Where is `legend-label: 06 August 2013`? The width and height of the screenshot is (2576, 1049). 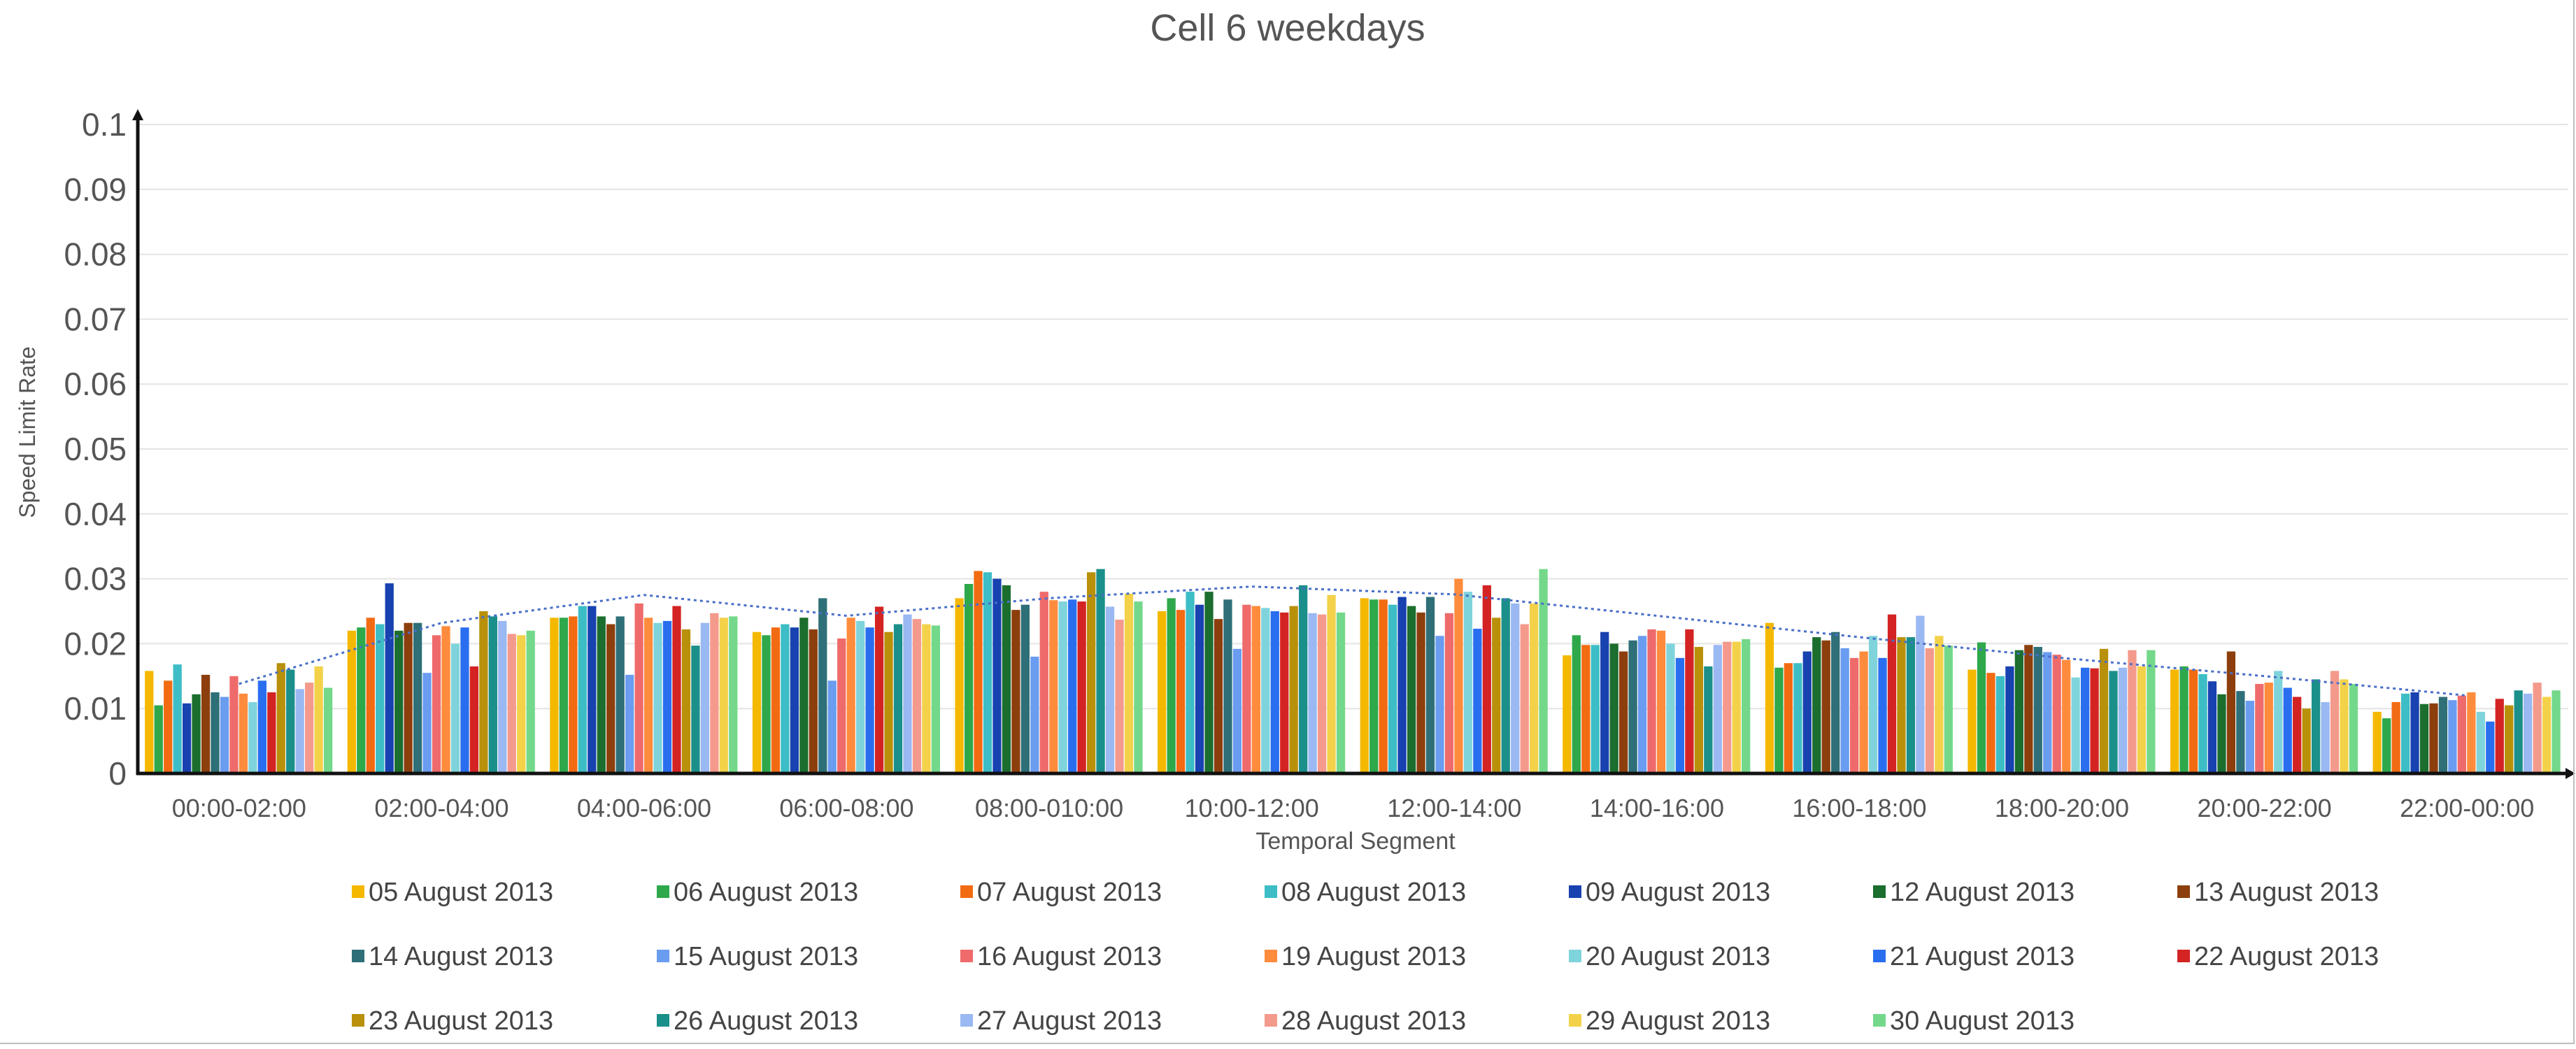 legend-label: 06 August 2013 is located at coordinates (766, 892).